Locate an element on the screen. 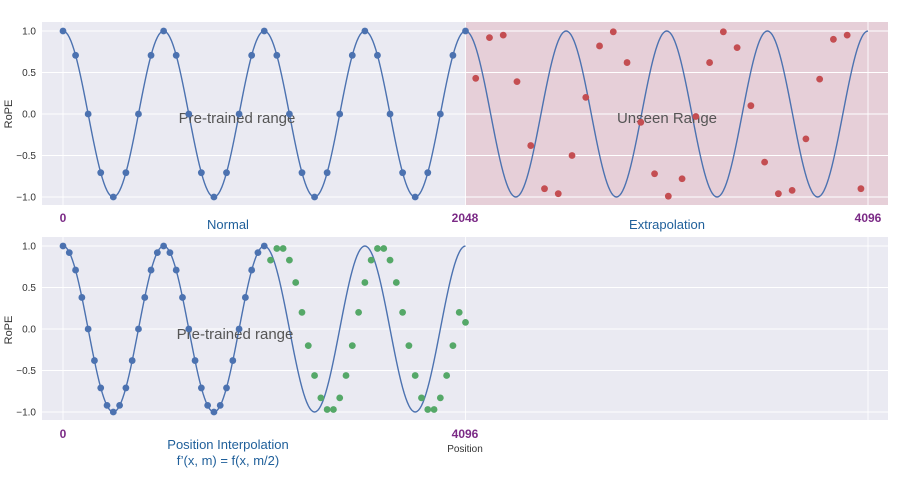  region-label: Pre-trained range is located at coordinates (235, 334).